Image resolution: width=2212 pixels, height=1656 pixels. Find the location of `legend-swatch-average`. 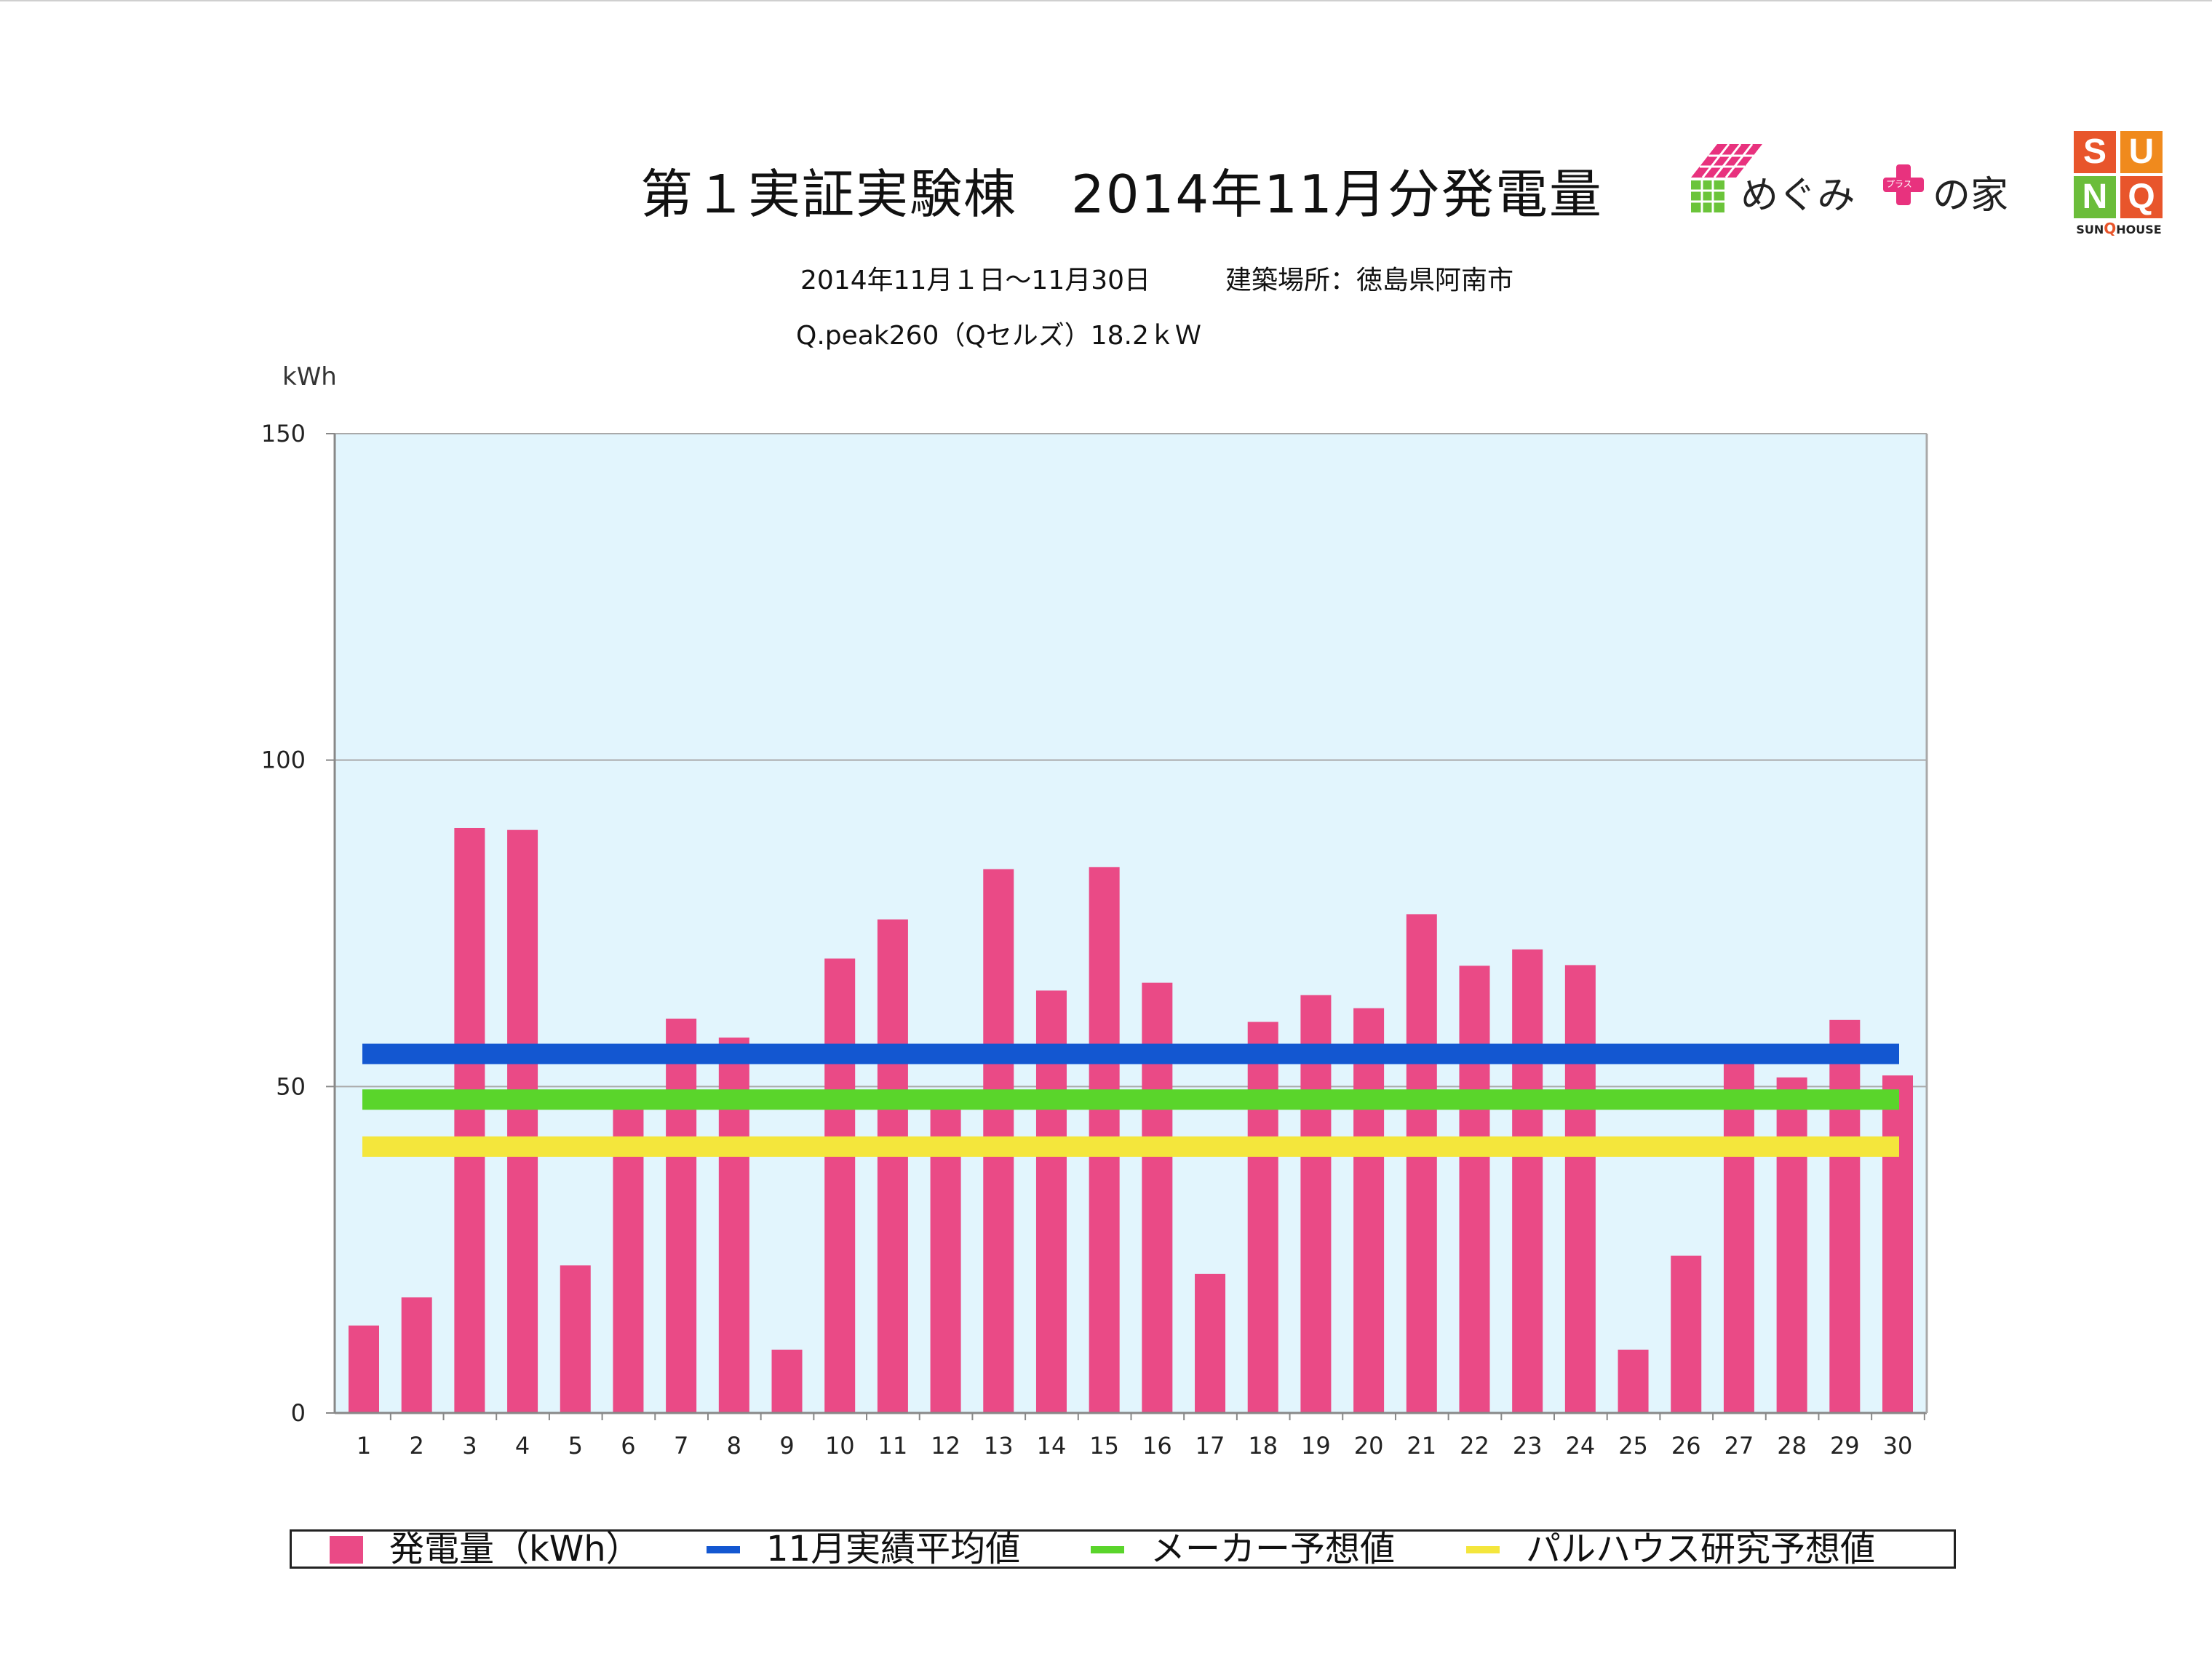

legend-swatch-average is located at coordinates (723, 1549).